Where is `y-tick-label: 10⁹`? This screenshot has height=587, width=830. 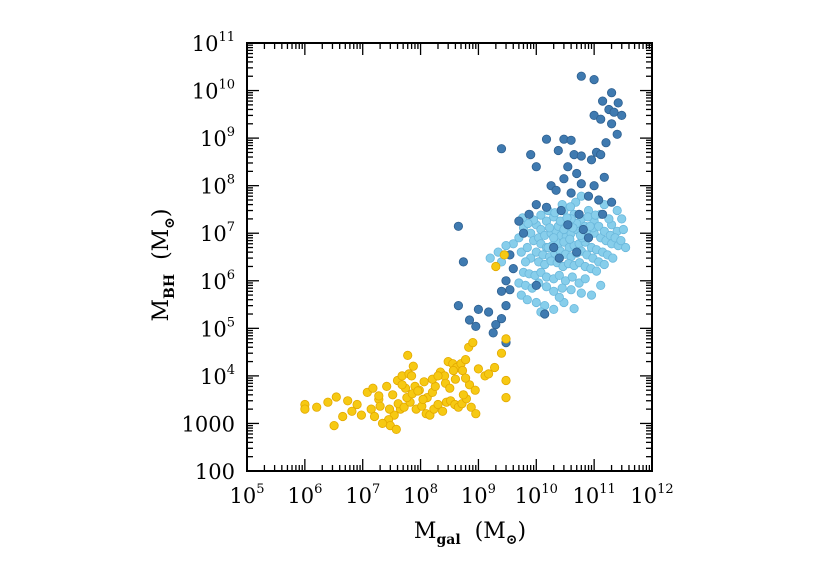
y-tick-label: 10⁹ is located at coordinates (217, 138).